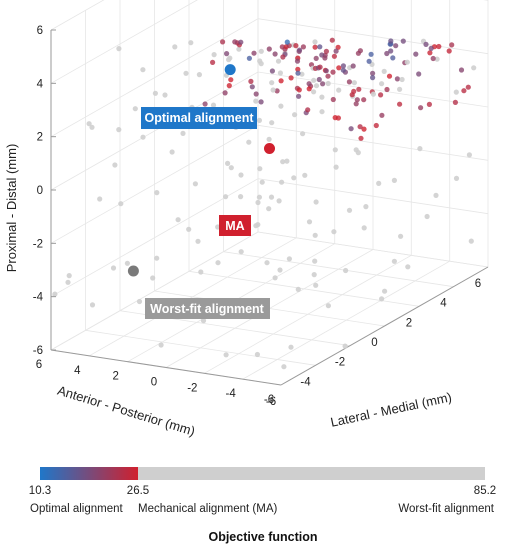 This screenshot has height=550, width=511. I want to click on x-tick-label: 0, so click(374, 343).